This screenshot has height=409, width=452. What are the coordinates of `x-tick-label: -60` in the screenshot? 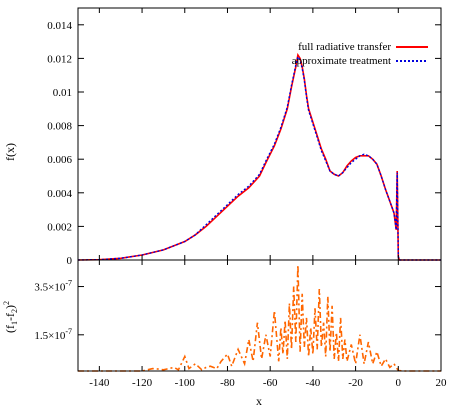 It's located at (270, 383).